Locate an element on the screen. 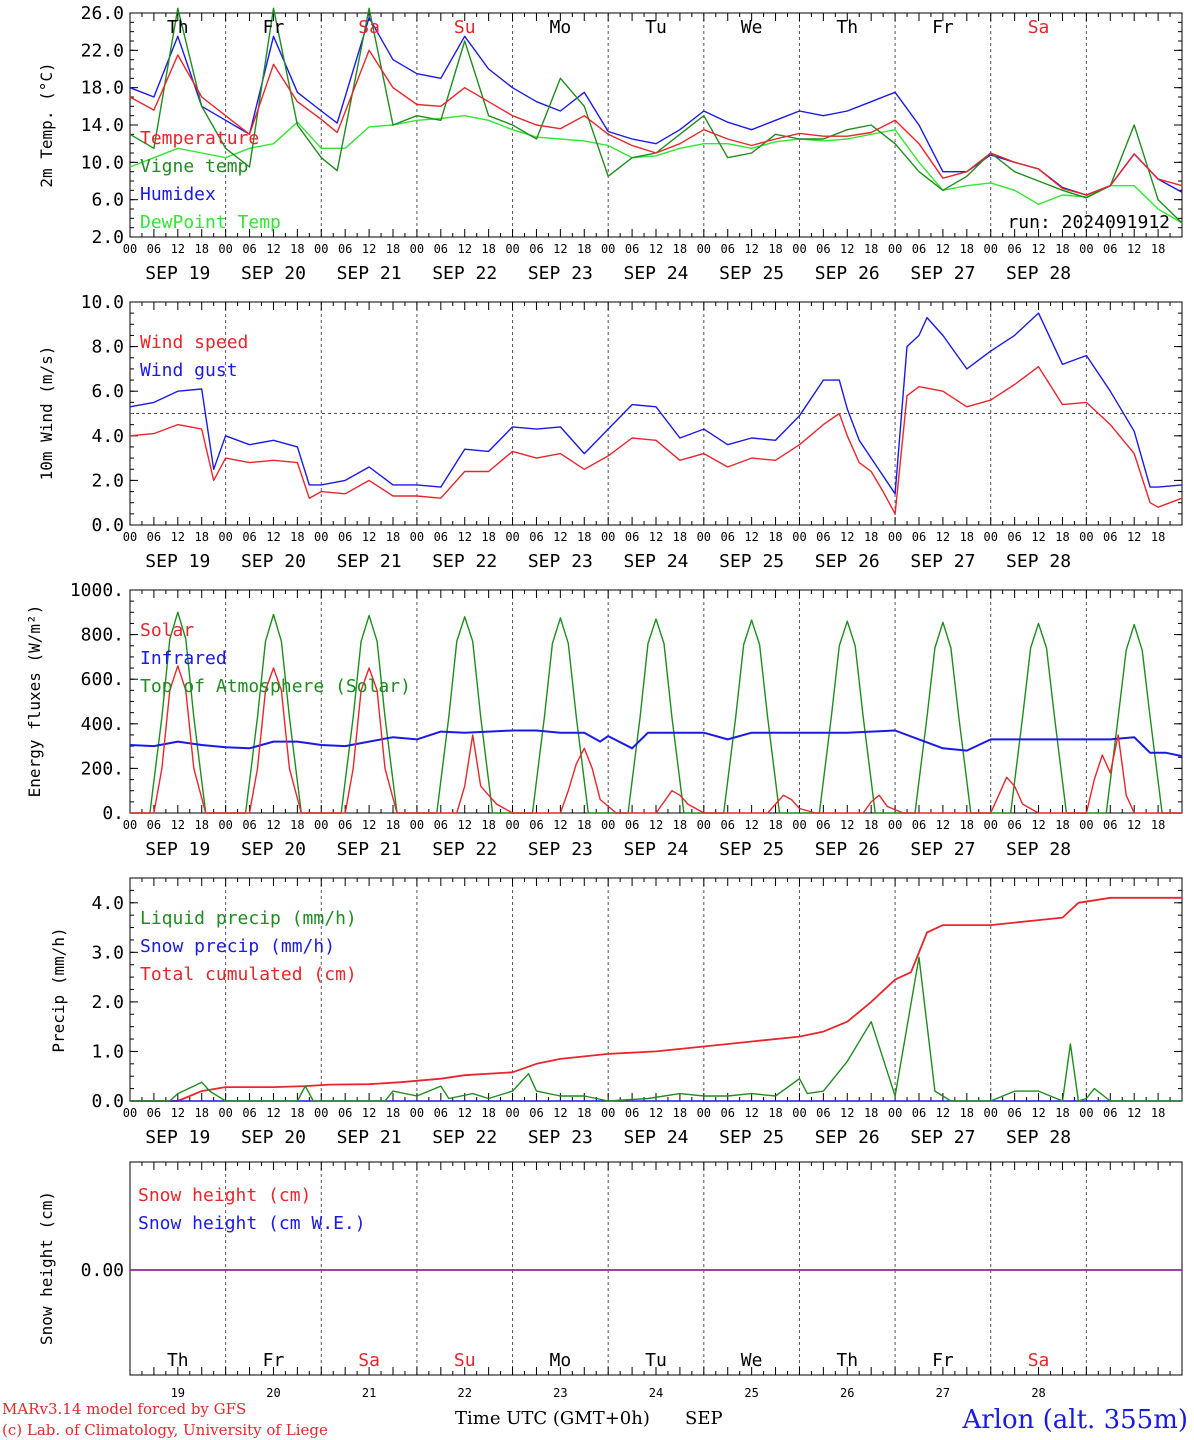  series-line-infrared is located at coordinates (656, 743).